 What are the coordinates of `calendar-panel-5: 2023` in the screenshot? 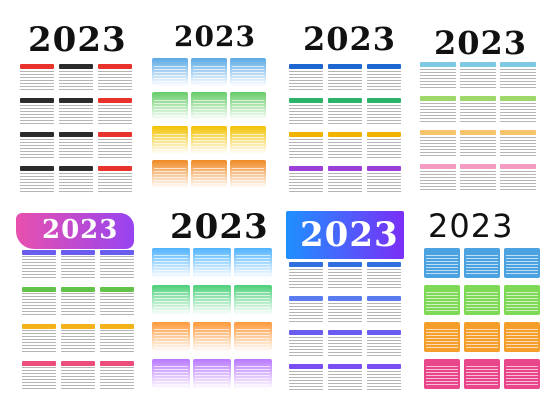 It's located at (75, 300).